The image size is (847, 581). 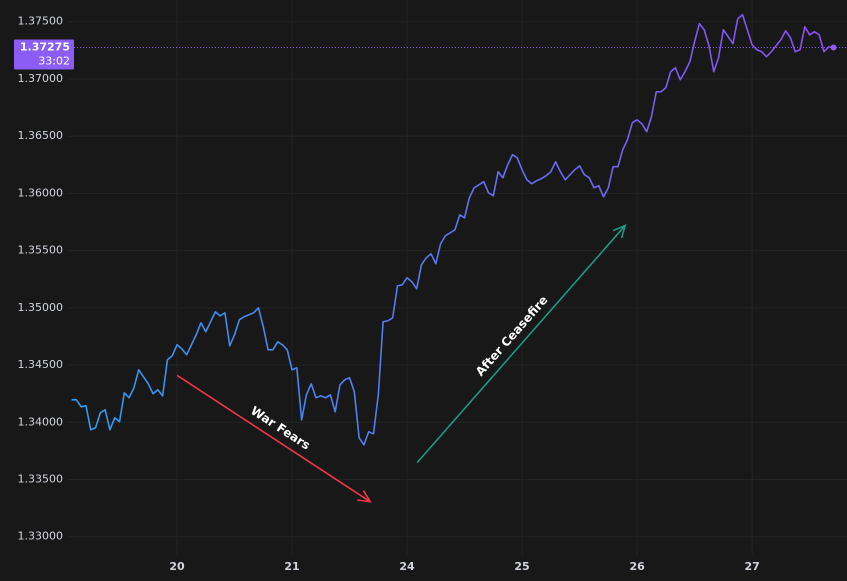 I want to click on x-tick-label: 27, so click(x=751, y=566).